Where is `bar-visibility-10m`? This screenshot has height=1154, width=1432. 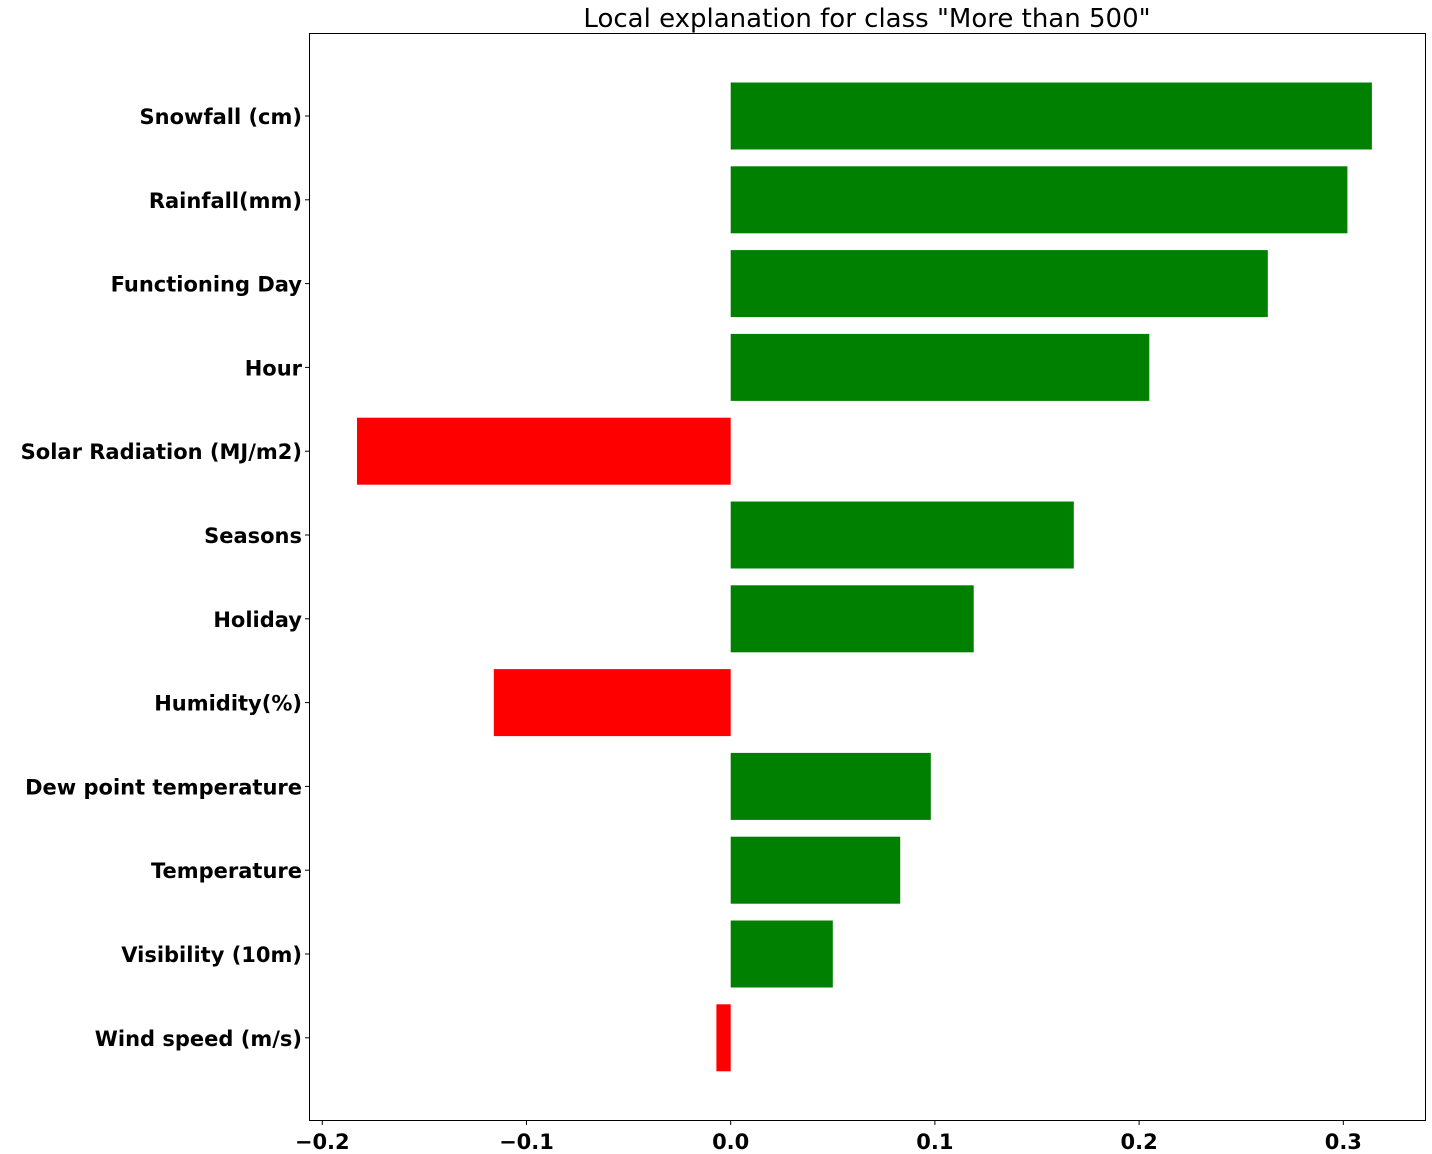
bar-visibility-10m is located at coordinates (781, 954).